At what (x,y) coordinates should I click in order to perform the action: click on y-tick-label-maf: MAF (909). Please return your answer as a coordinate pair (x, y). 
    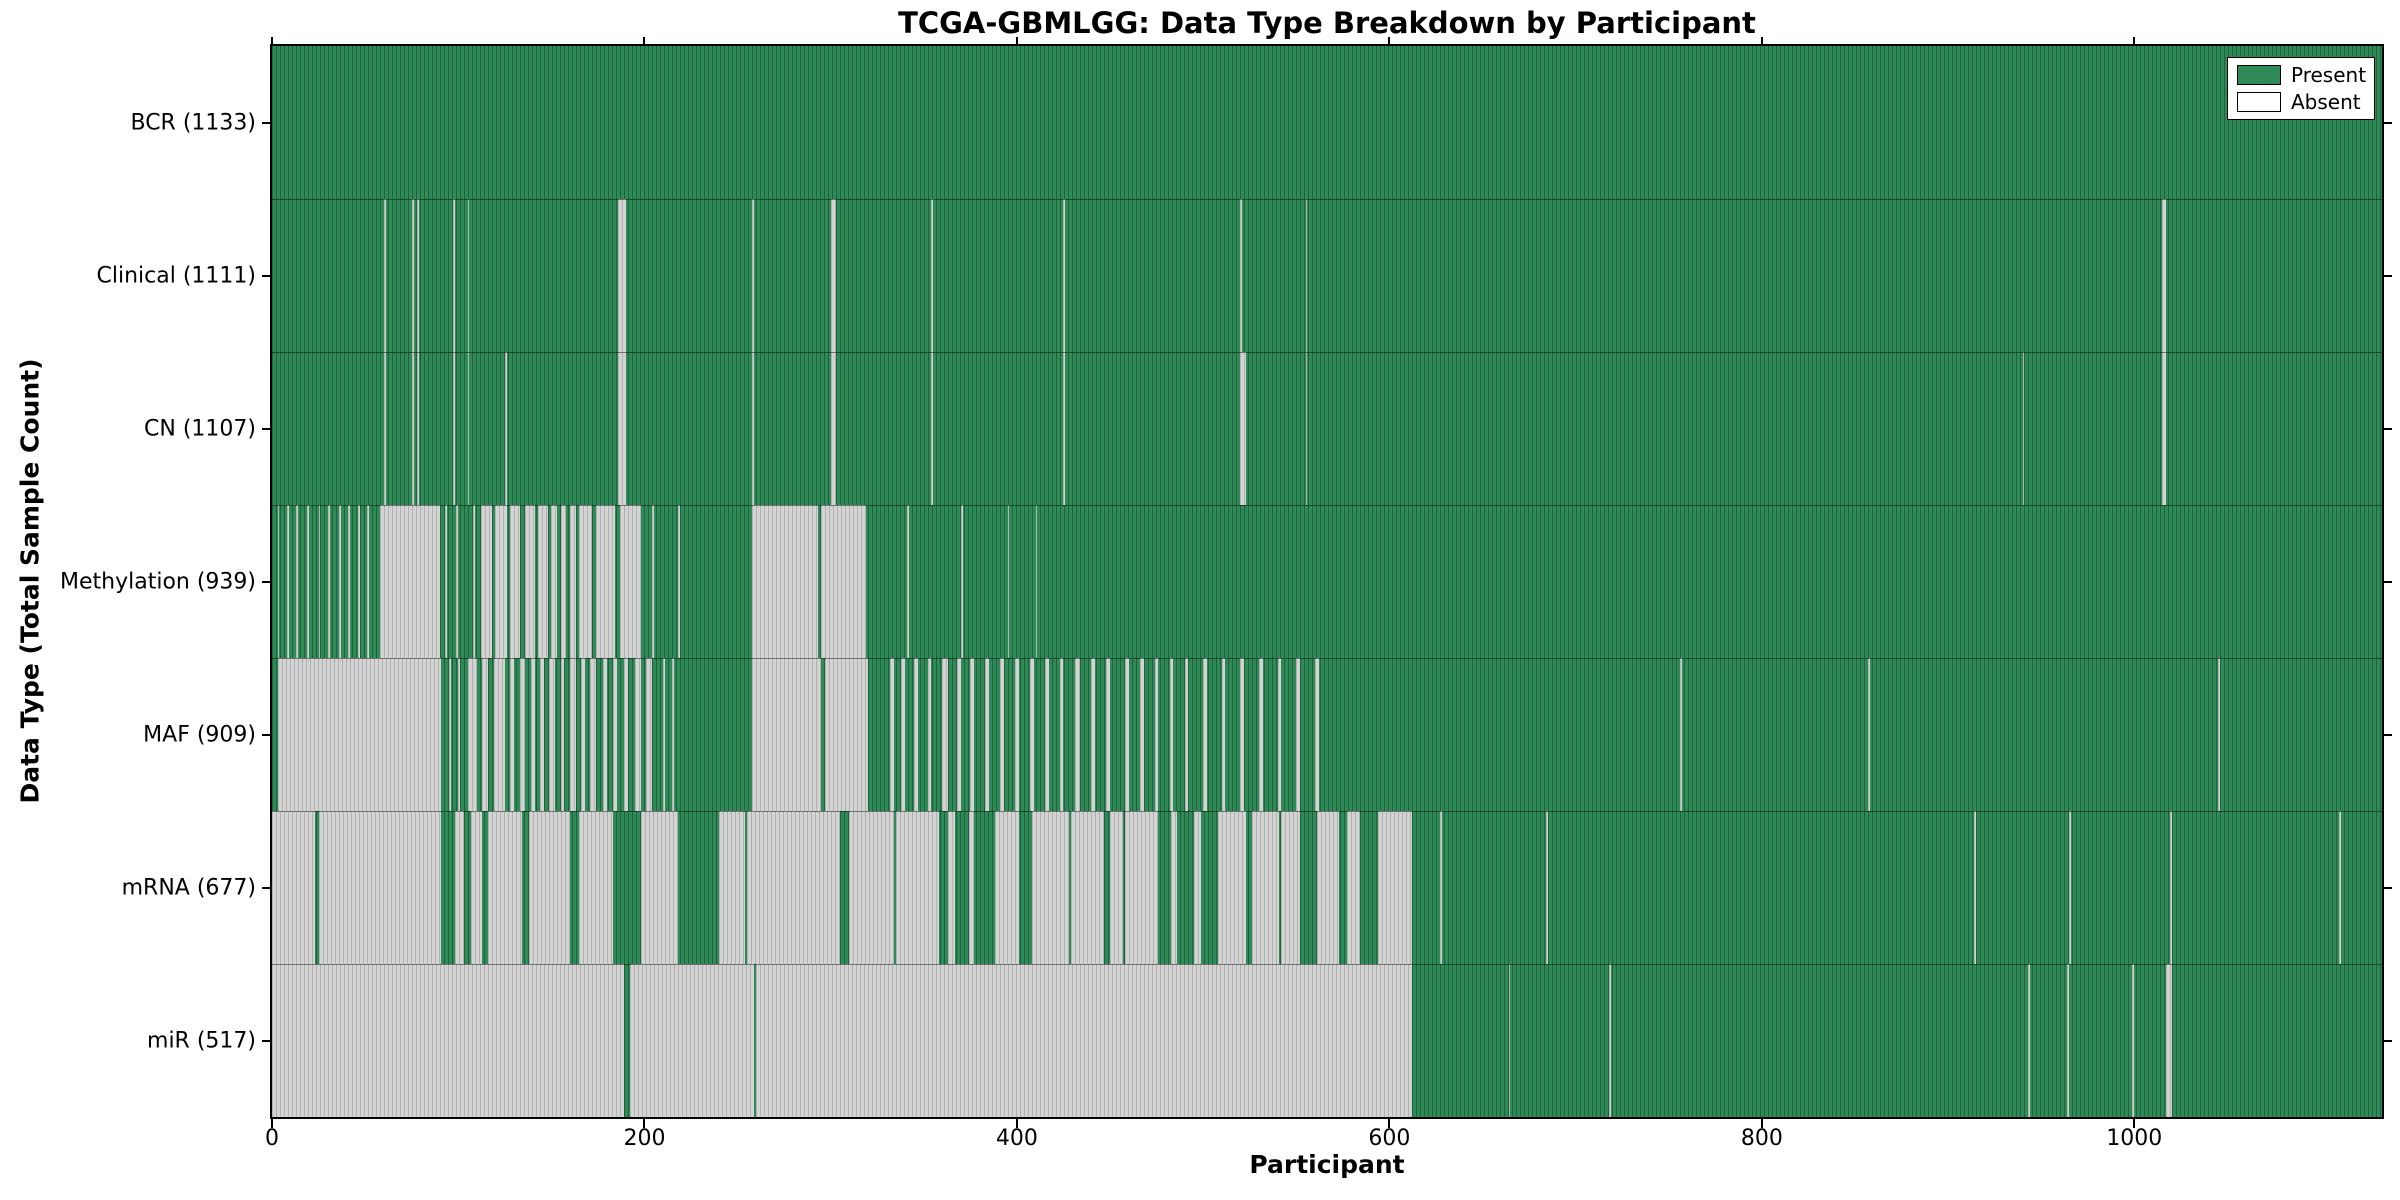
    Looking at the image, I should click on (199, 734).